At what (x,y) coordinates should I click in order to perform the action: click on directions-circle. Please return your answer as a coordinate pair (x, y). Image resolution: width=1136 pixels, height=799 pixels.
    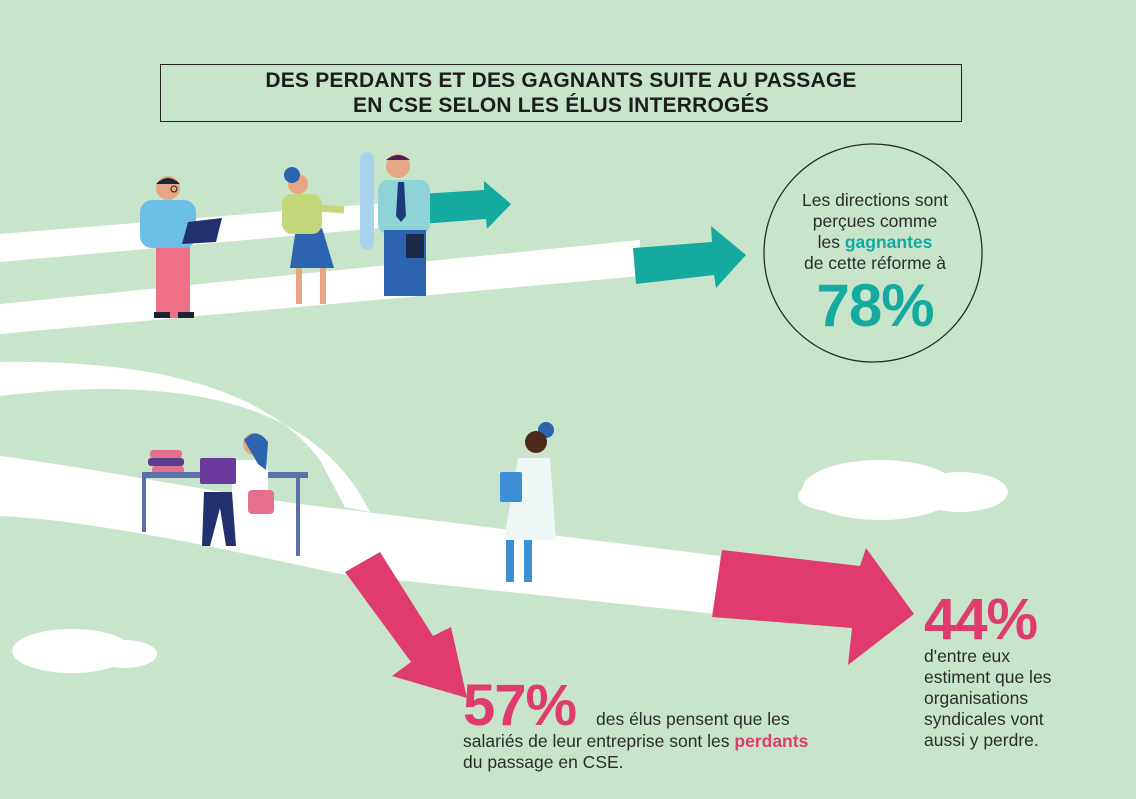
    Looking at the image, I should click on (873, 253).